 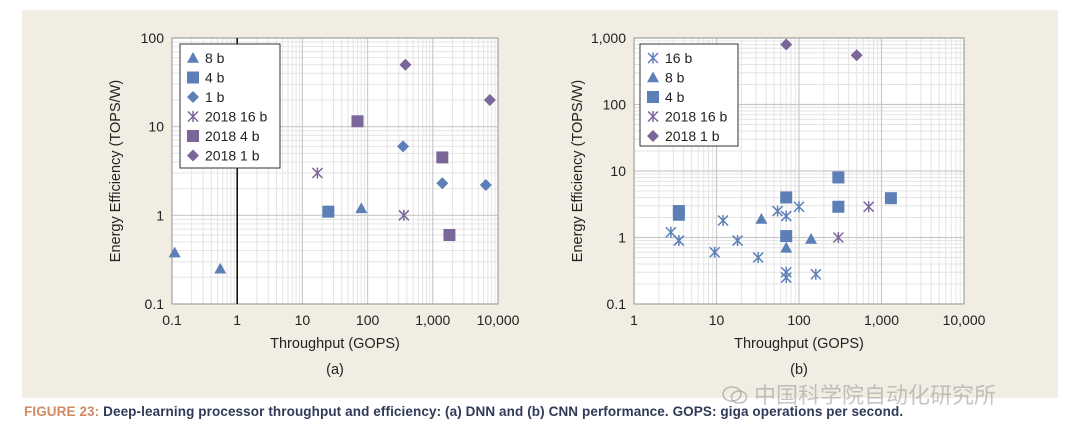 I want to click on legend: 8 b 4 b 1 b 2018 16 b 2018 4 b 2018 1 b, so click(x=230, y=106).